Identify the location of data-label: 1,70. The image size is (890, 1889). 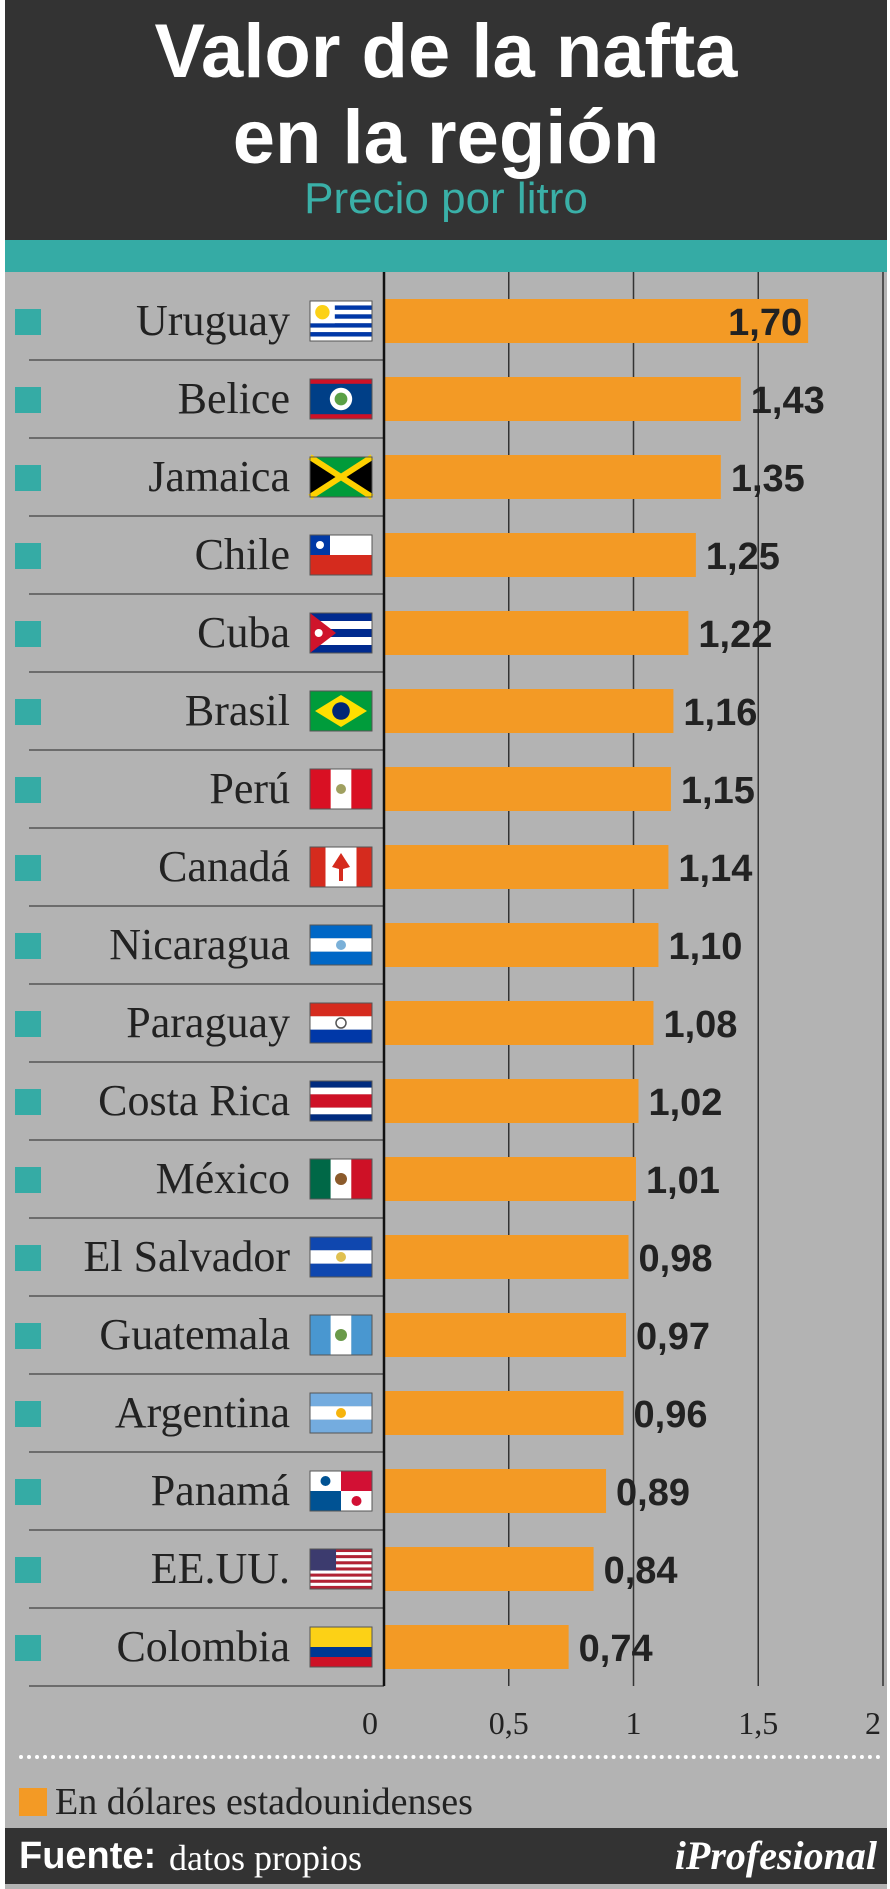
(765, 323).